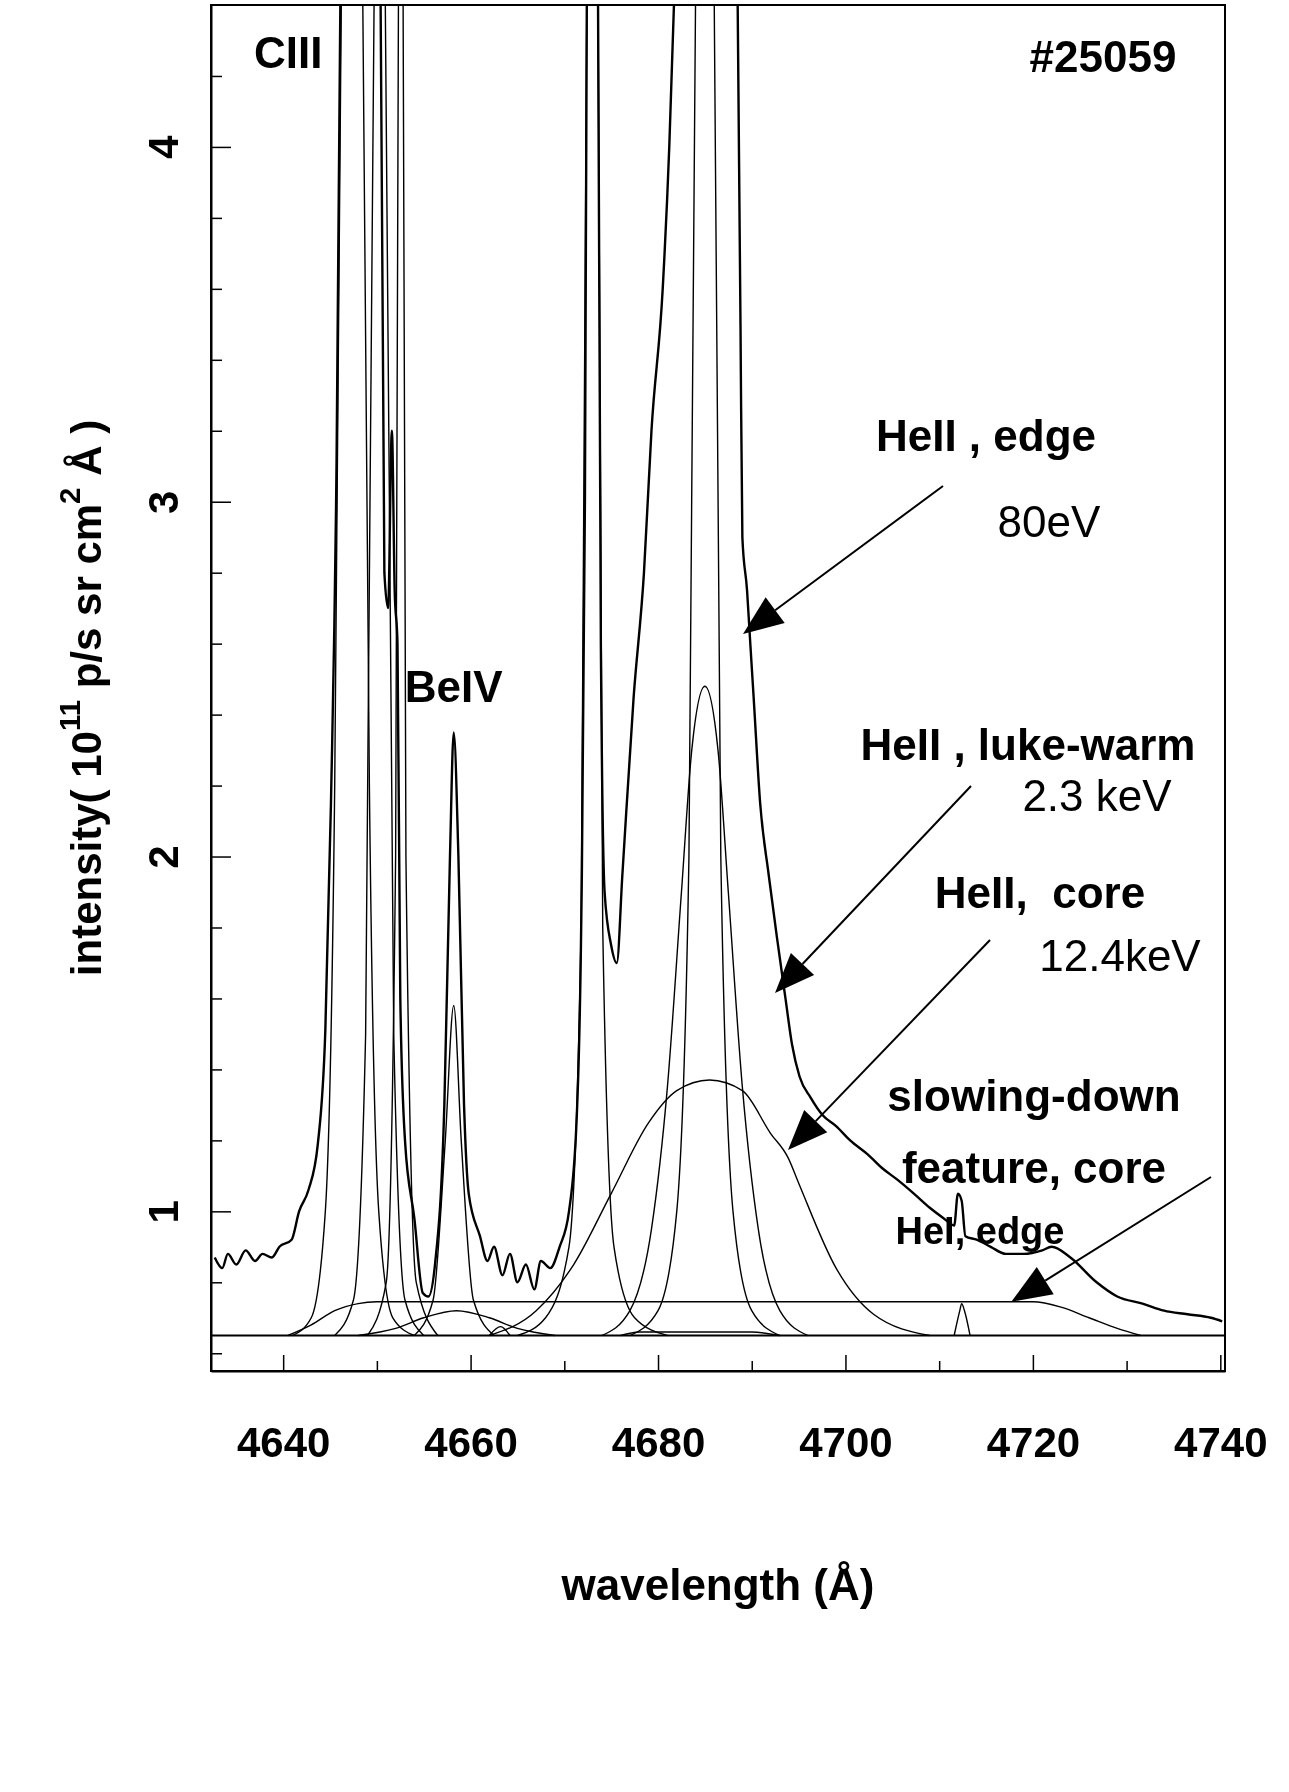 This screenshot has width=1289, height=1792. What do you see at coordinates (846, 1442) in the screenshot?
I see `x-tick-label: 4700` at bounding box center [846, 1442].